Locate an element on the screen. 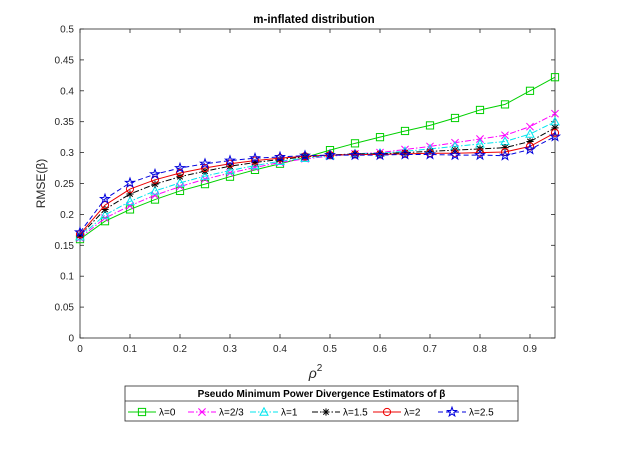 The width and height of the screenshot is (618, 464). x-axis-label: ρ2 is located at coordinates (315, 372).